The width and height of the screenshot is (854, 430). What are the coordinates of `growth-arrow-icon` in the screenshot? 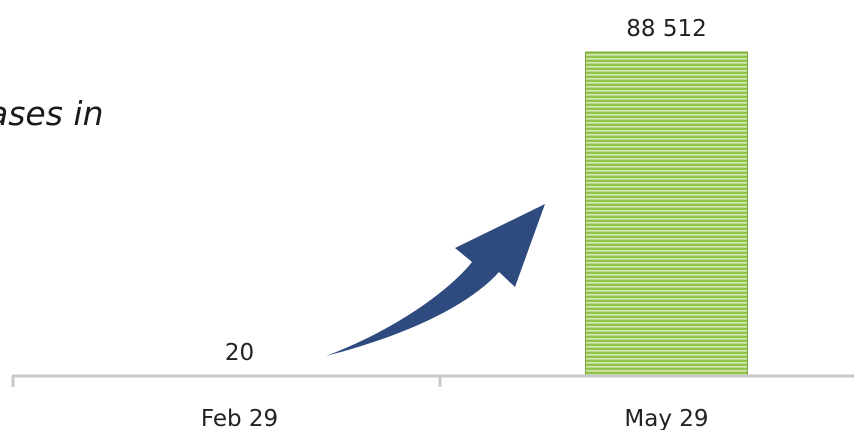 It's located at (435, 280).